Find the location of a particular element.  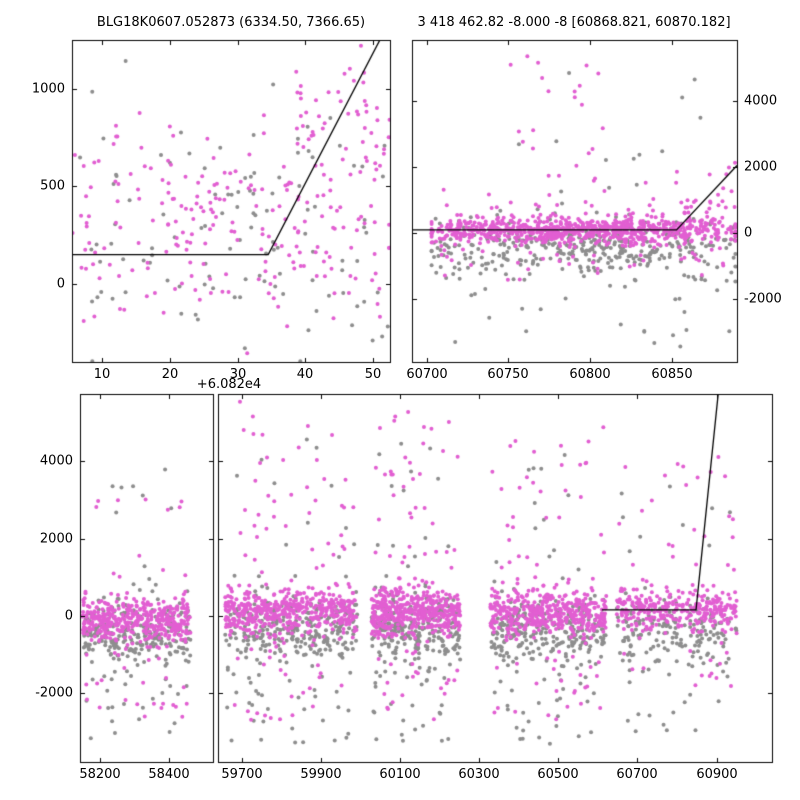

x-tick-label-59700: 59700 is located at coordinates (242, 774).